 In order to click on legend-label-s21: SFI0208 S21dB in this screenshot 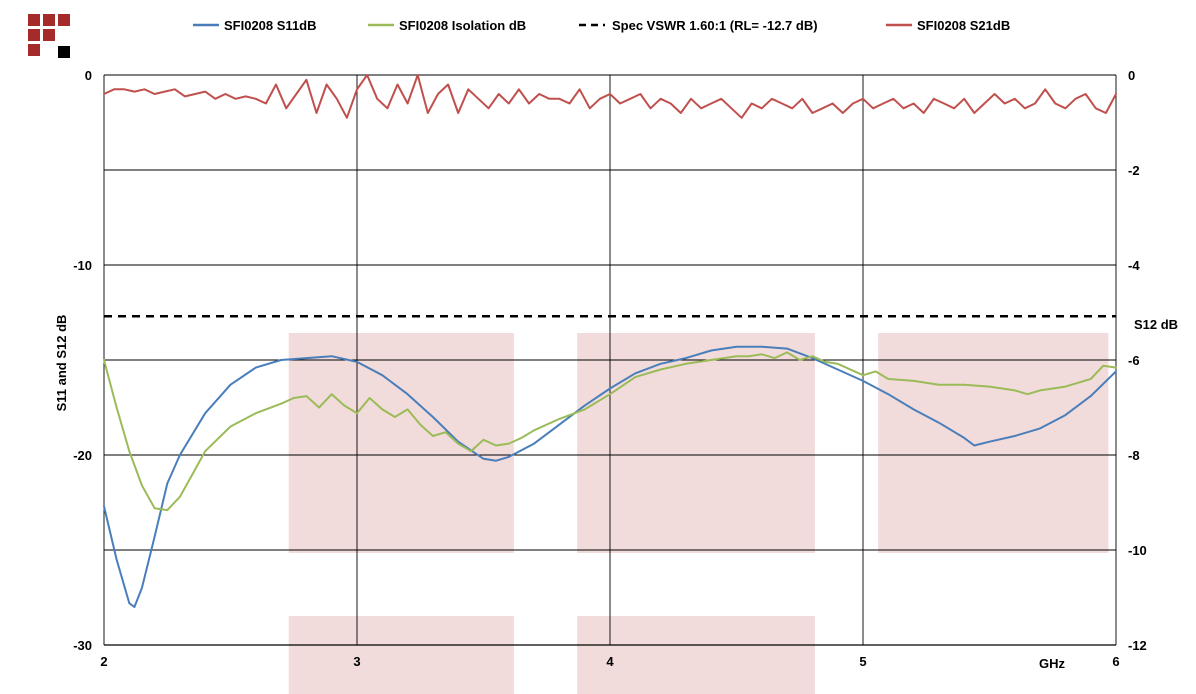, I will do `click(963, 25)`.